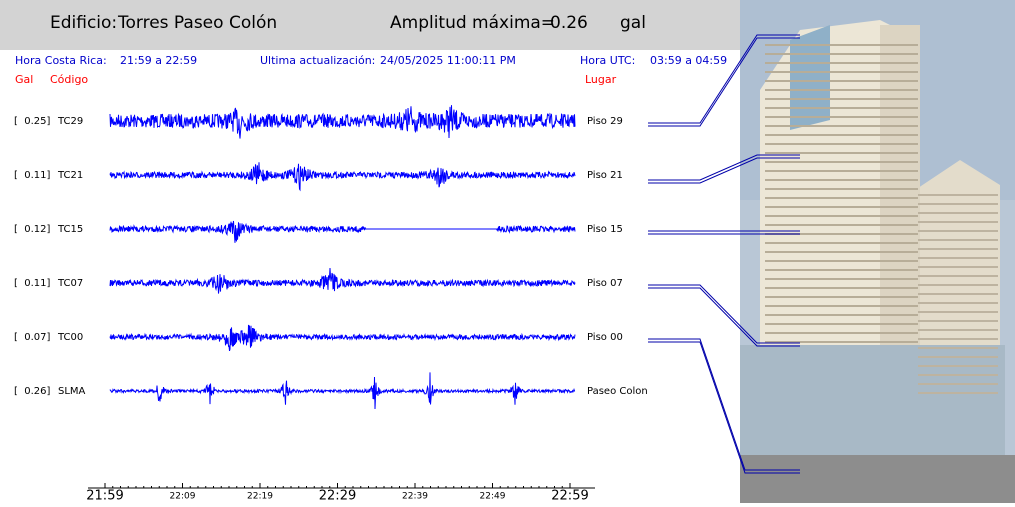 This screenshot has height=507, width=1015. Describe the element at coordinates (32, 337) in the screenshot. I see `trace-amplitude: [ 0.07]` at that location.